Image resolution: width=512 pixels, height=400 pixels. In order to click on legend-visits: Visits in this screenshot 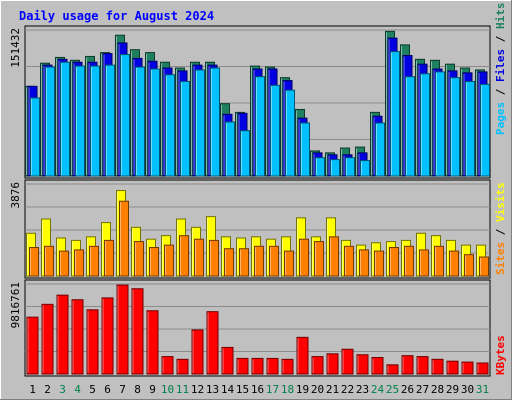, I will do `click(500, 202)`.